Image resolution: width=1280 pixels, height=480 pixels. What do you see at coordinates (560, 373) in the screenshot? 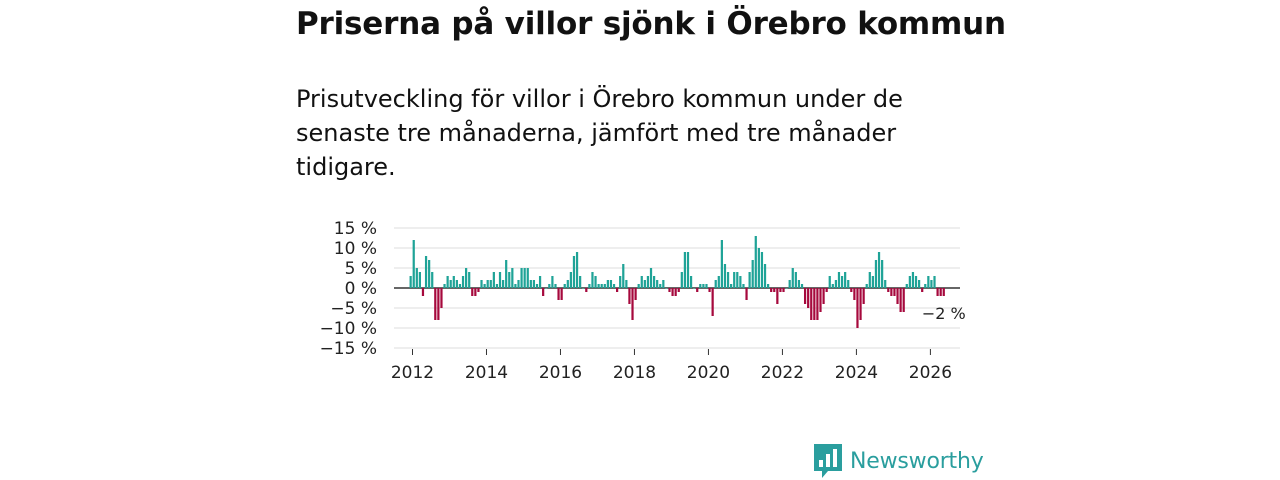
I see `x-tick-label: 2016` at bounding box center [560, 373].